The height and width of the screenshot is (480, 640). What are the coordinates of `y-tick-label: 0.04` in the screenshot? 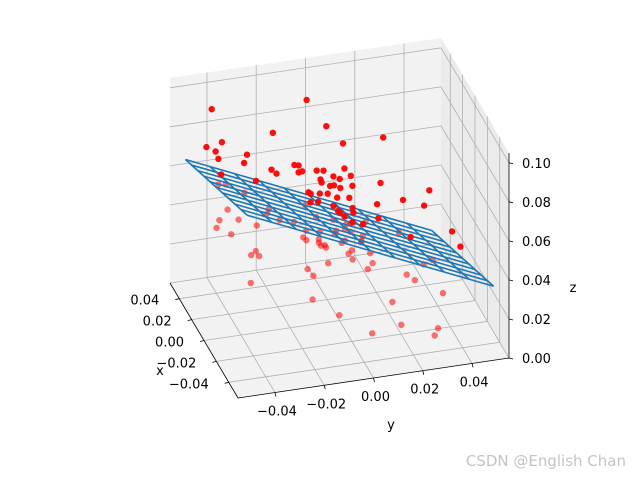 It's located at (474, 382).